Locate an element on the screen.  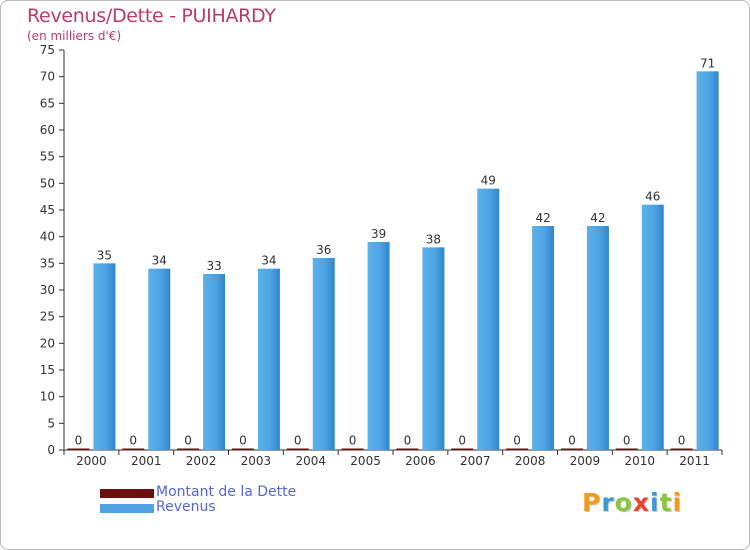
y-tick-label: 50 is located at coordinates (47, 183).